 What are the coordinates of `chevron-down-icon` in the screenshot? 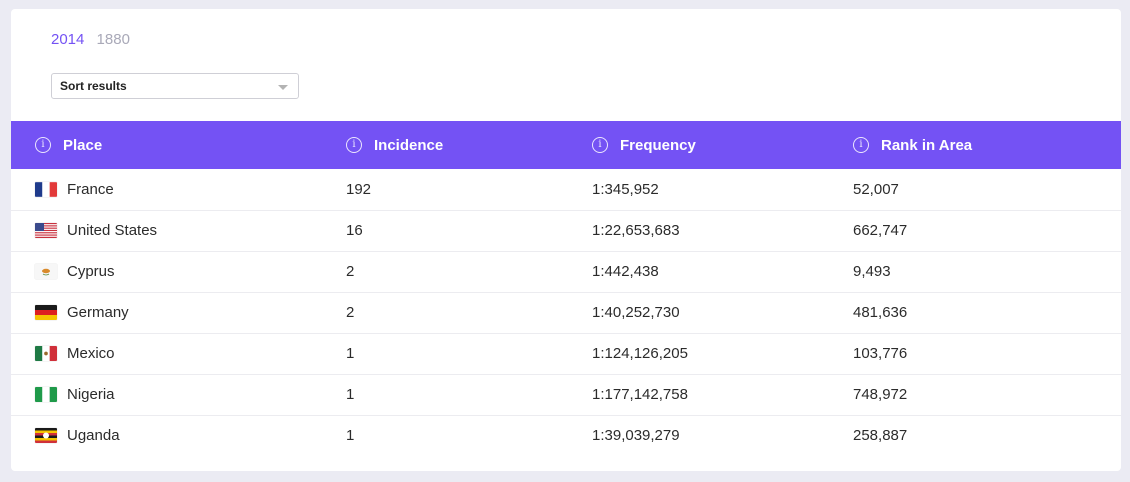 It's located at (283, 87).